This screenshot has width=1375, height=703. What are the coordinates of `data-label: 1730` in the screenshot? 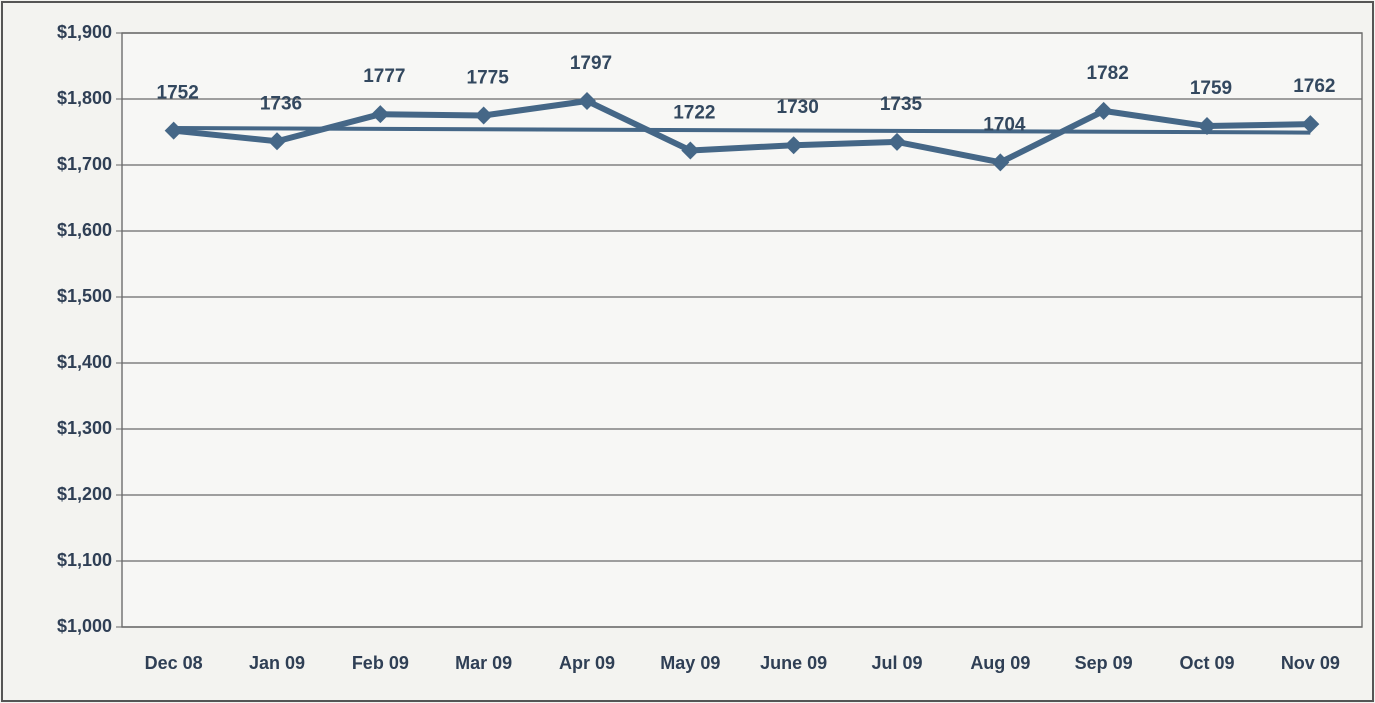 It's located at (798, 107).